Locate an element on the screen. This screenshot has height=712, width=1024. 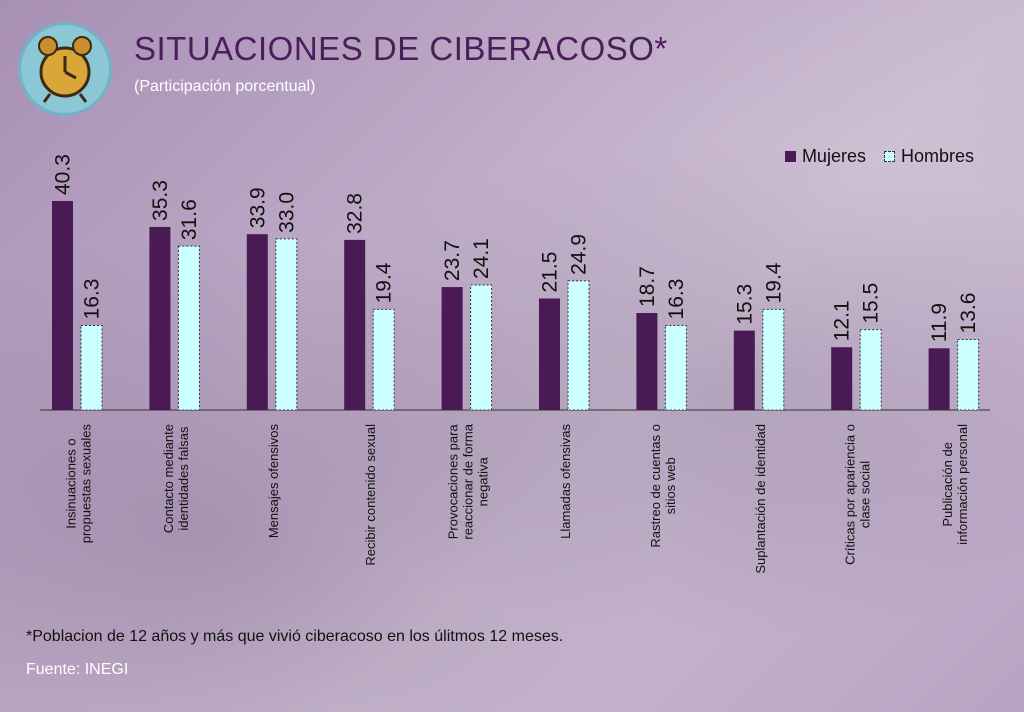
value-label-hombres-1: 31.6 is located at coordinates (189, 219).